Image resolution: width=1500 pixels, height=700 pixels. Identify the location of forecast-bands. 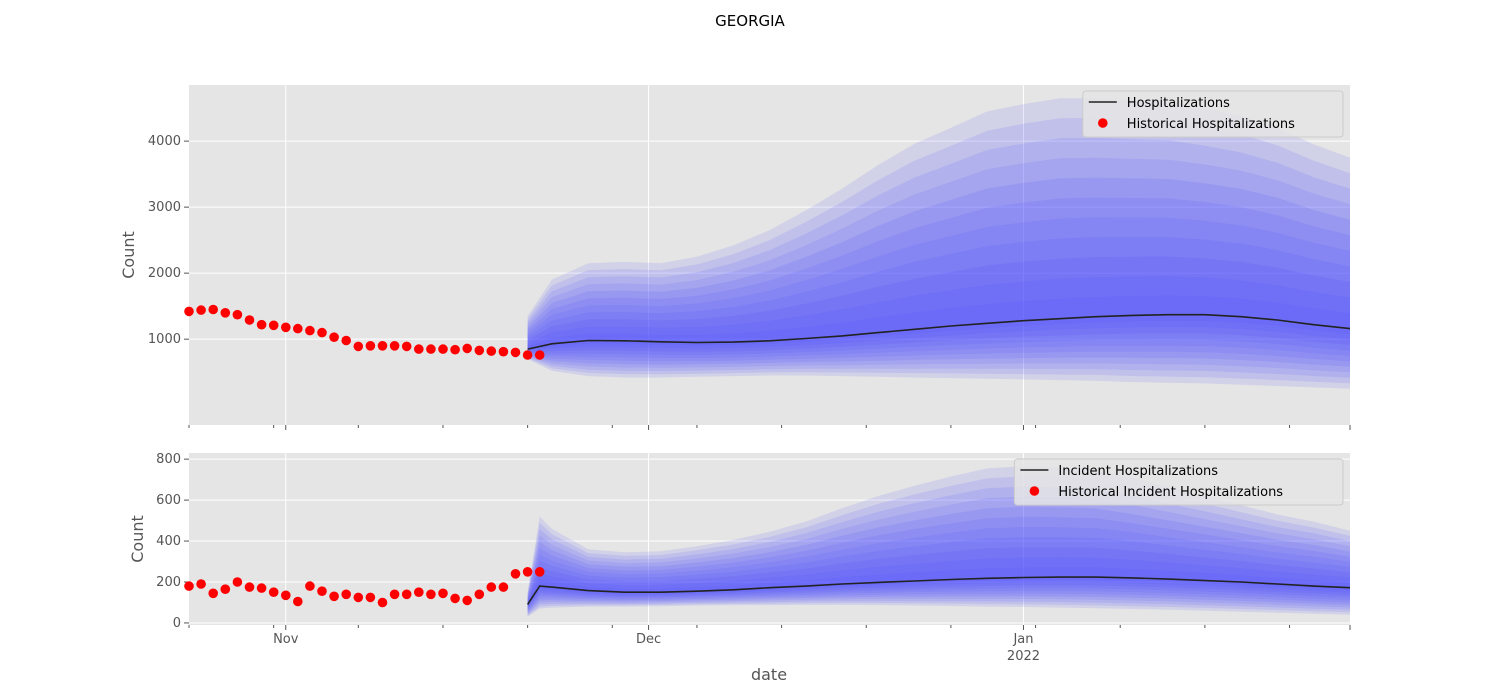
(938, 541).